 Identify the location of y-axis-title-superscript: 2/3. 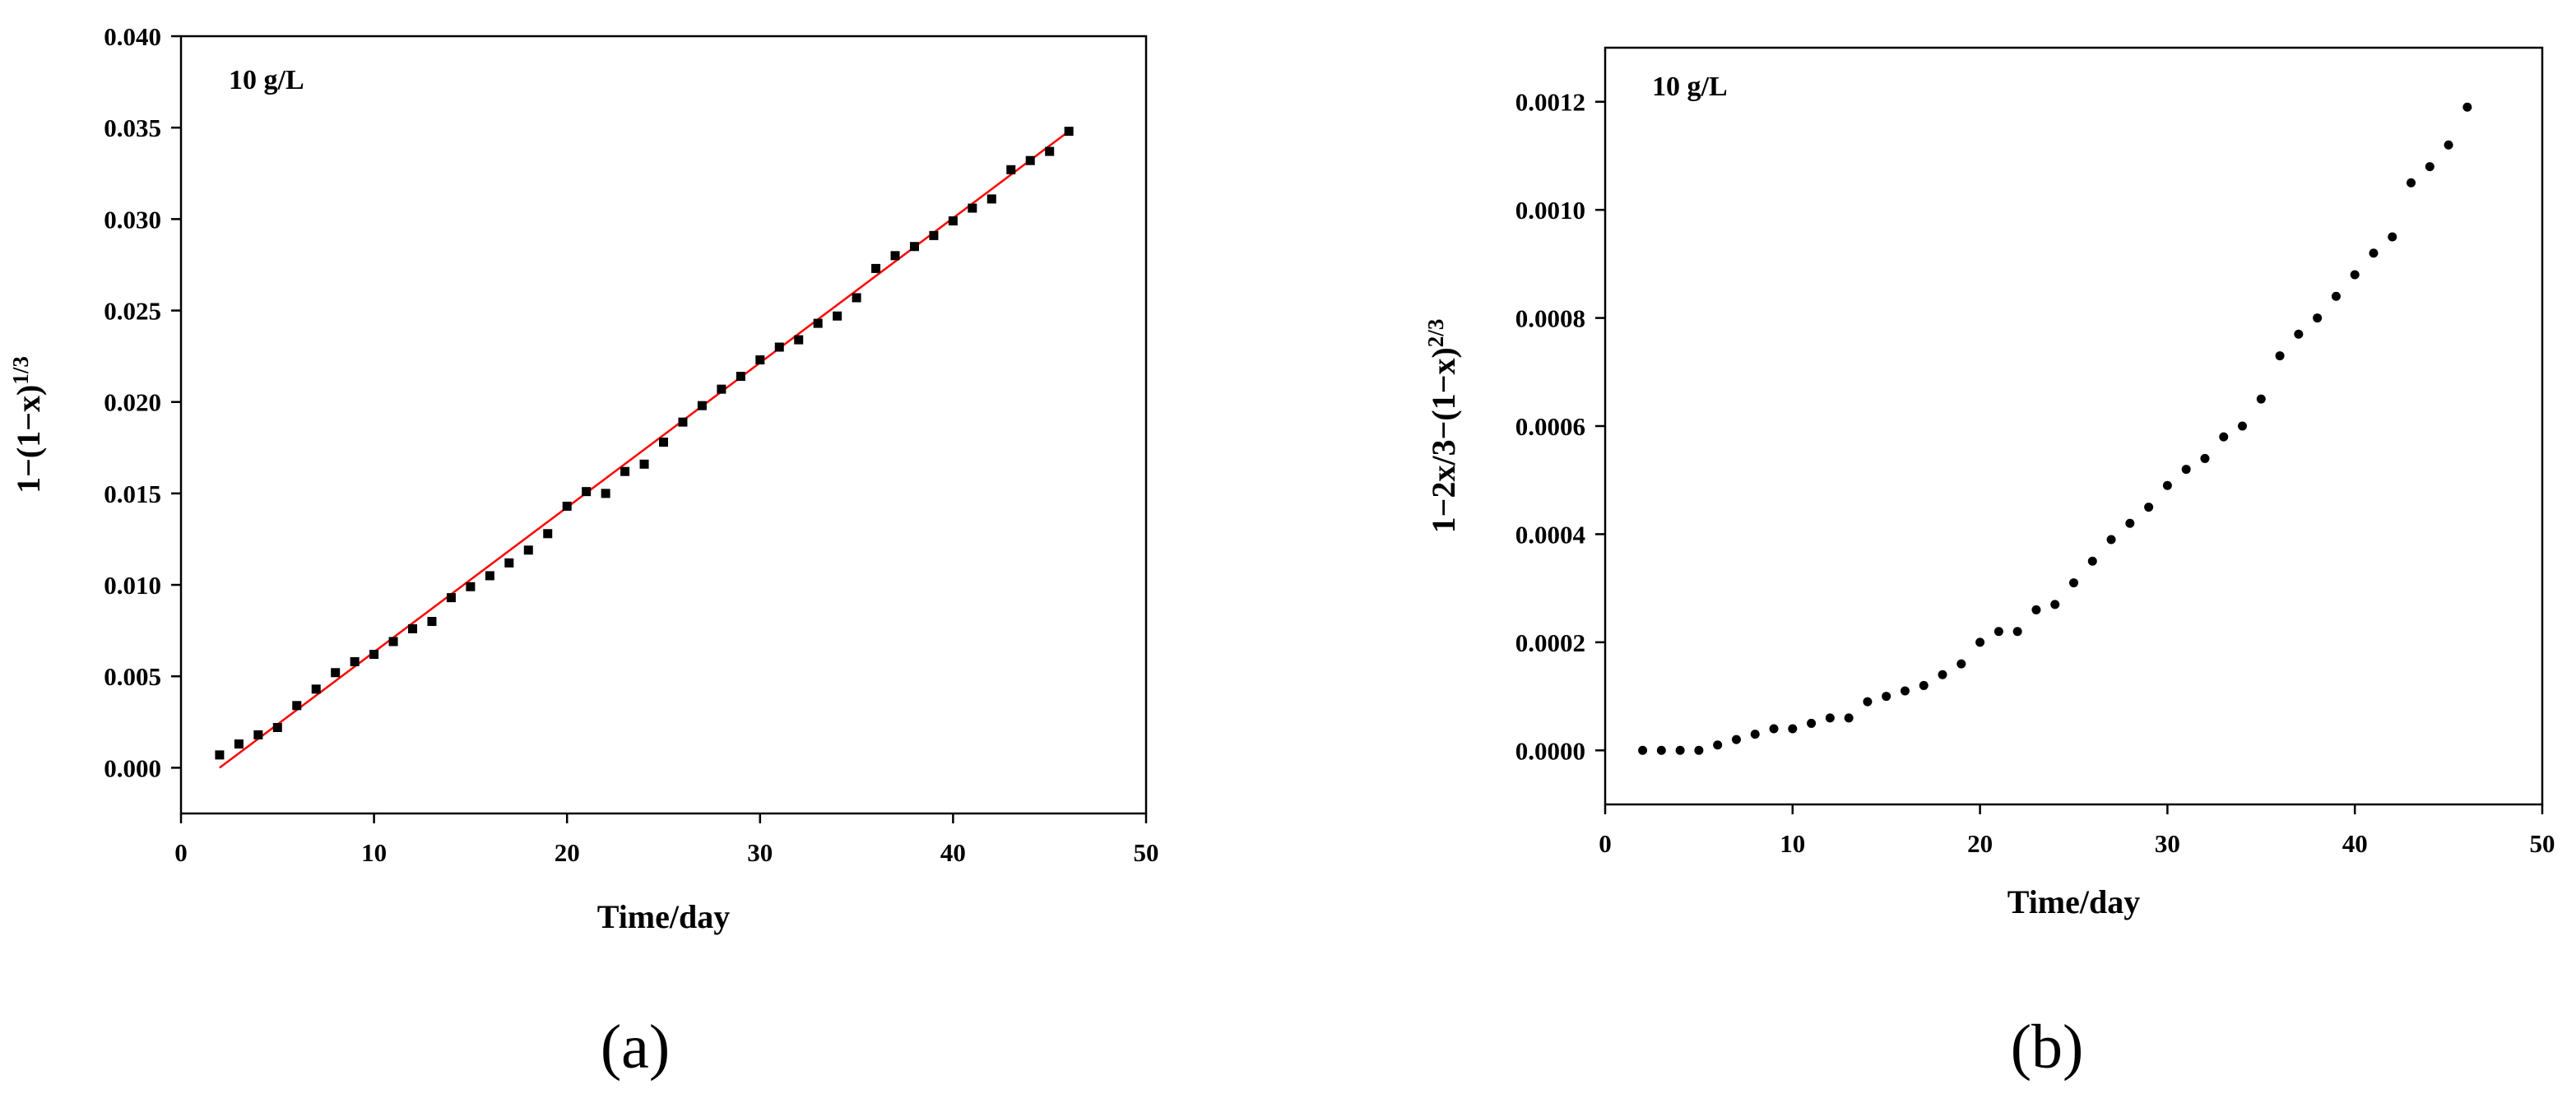
(1435, 333).